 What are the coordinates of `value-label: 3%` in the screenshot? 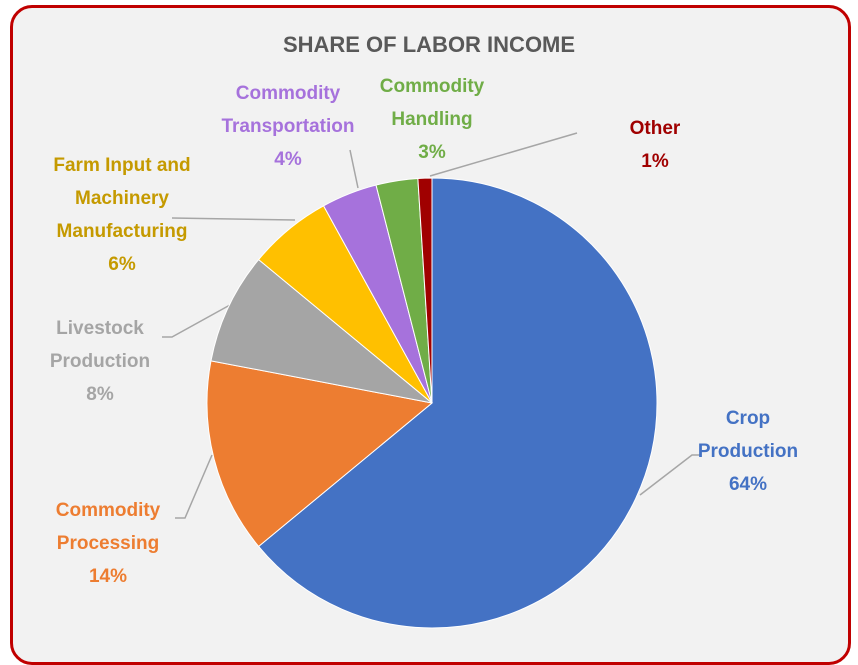 It's located at (432, 152).